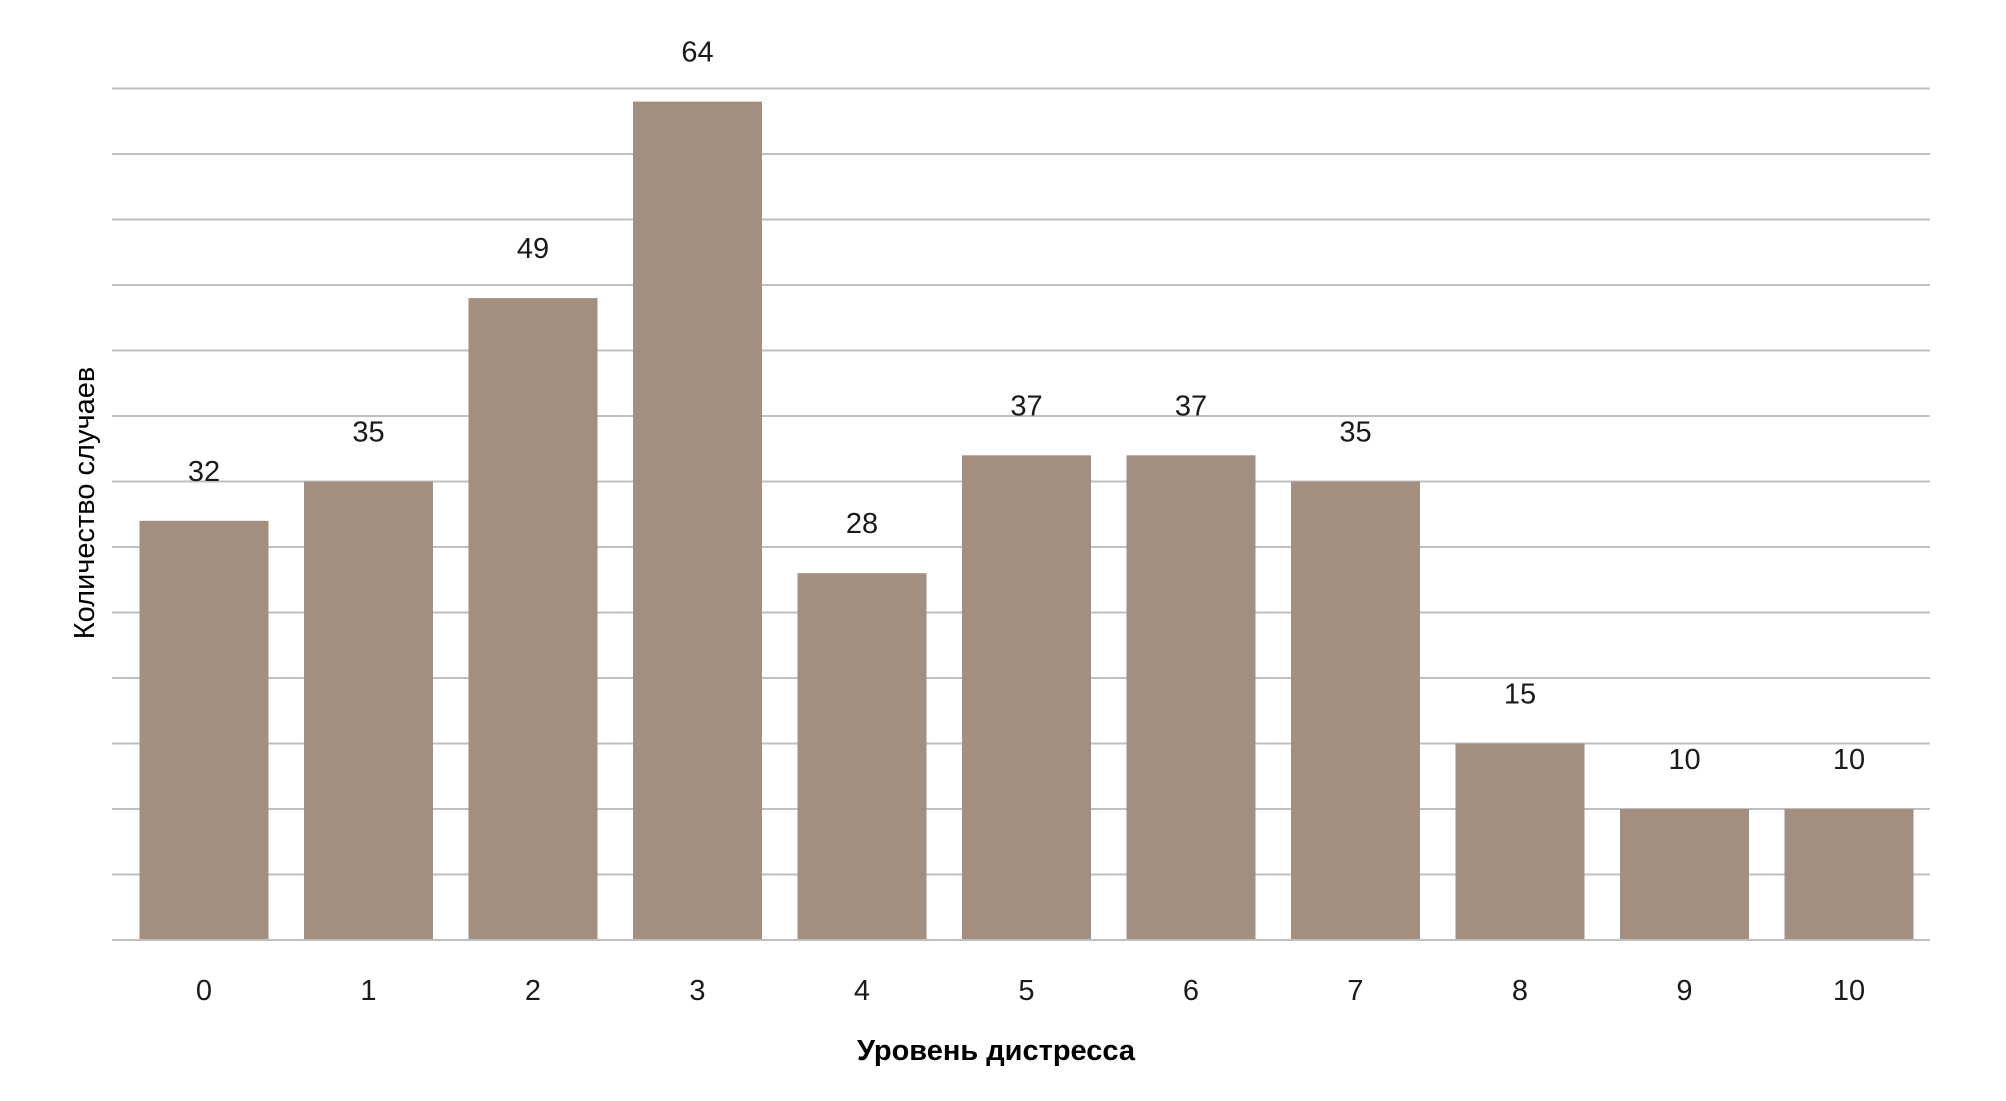  I want to click on data-label-9: 10, so click(1684, 760).